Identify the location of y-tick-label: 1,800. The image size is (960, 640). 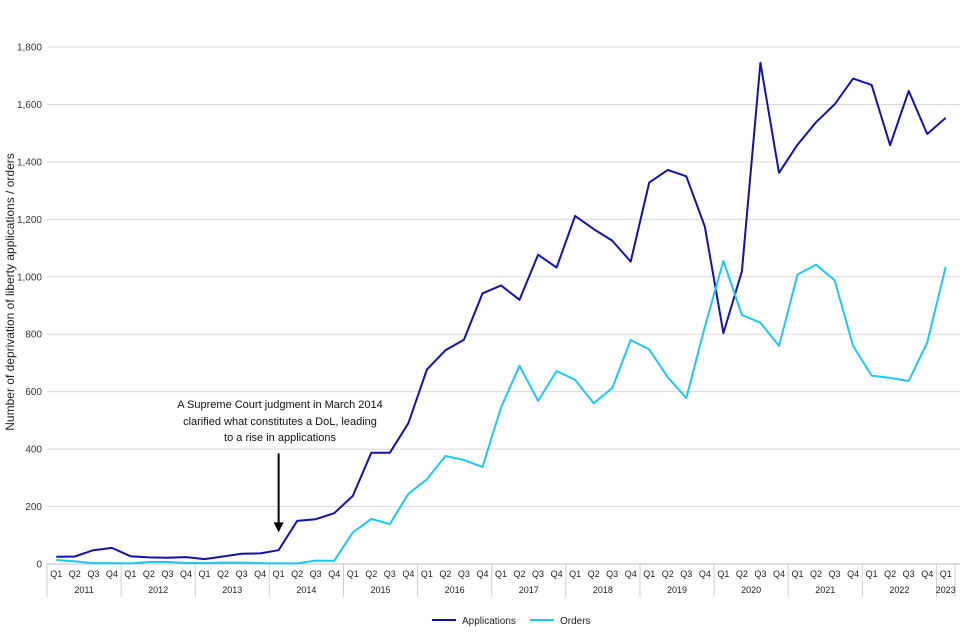
(29, 48).